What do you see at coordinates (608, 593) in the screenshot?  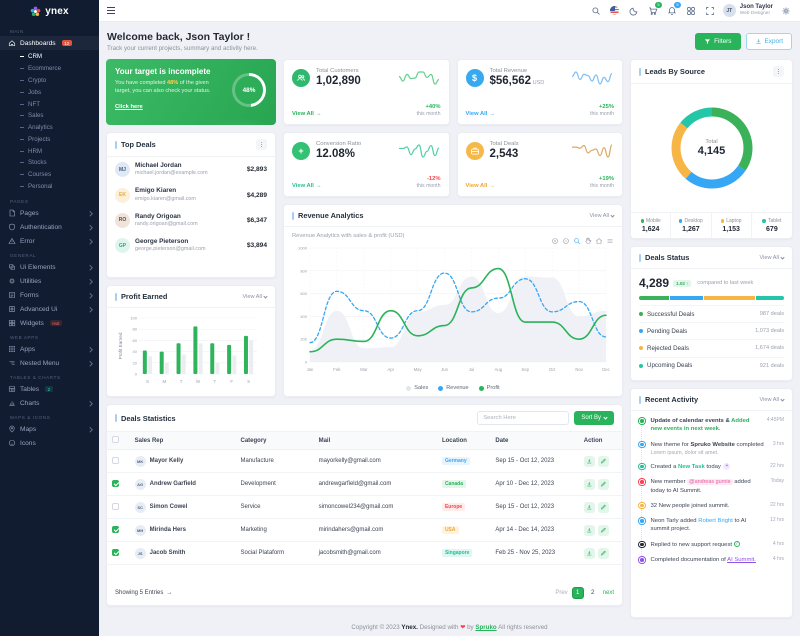 I see `pagination-next: next` at bounding box center [608, 593].